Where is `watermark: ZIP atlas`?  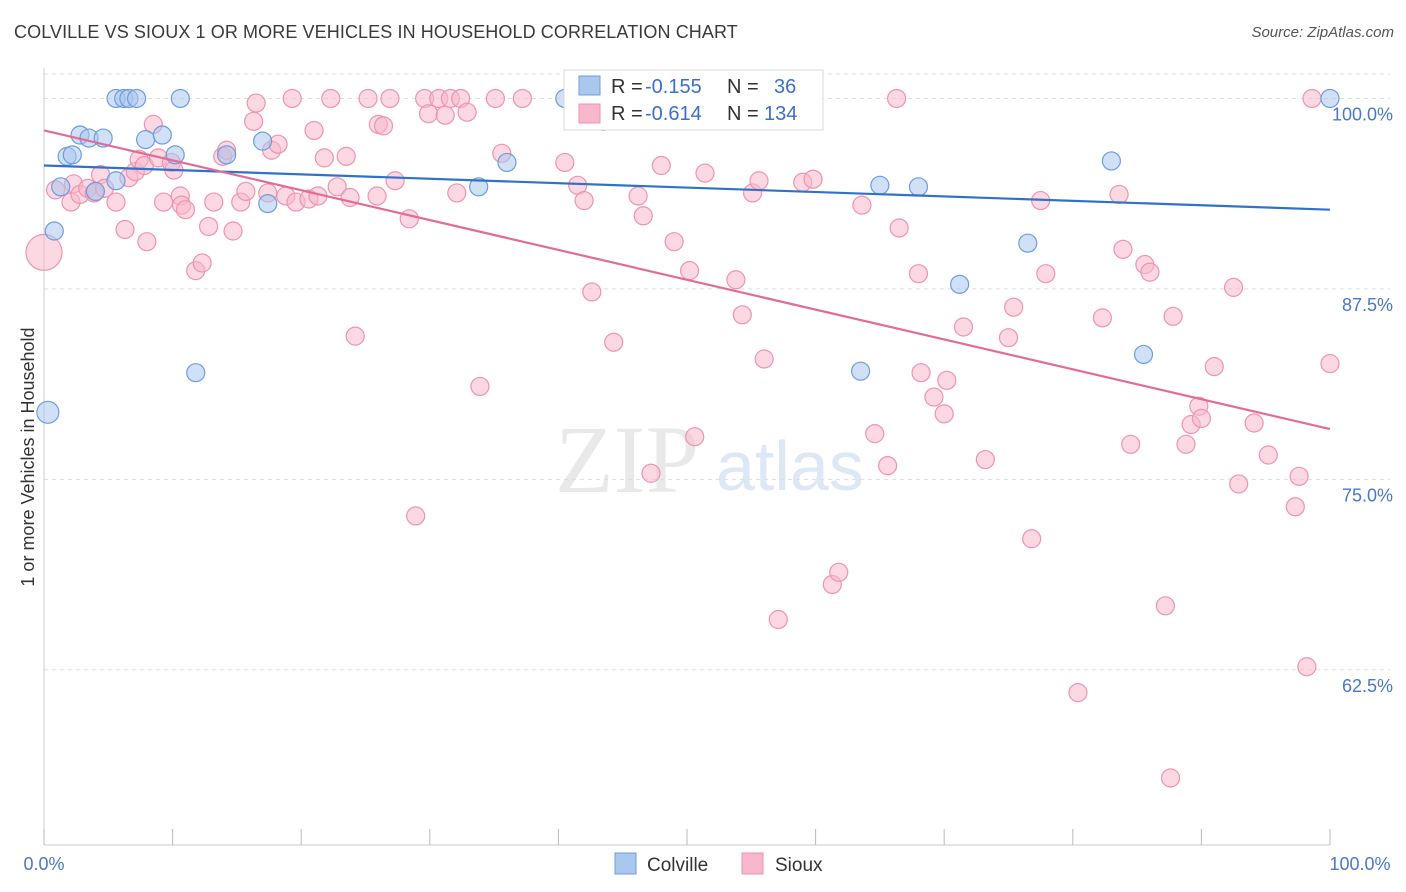
watermark: ZIP atlas is located at coordinates (709, 459).